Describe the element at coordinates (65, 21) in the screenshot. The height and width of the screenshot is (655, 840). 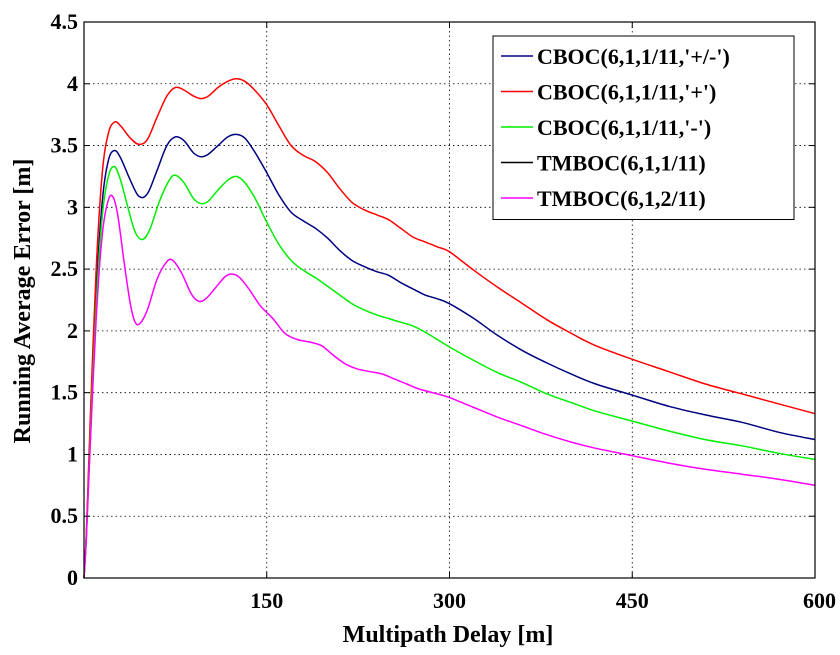
I see `y-tick-label-9: 4.5` at that location.